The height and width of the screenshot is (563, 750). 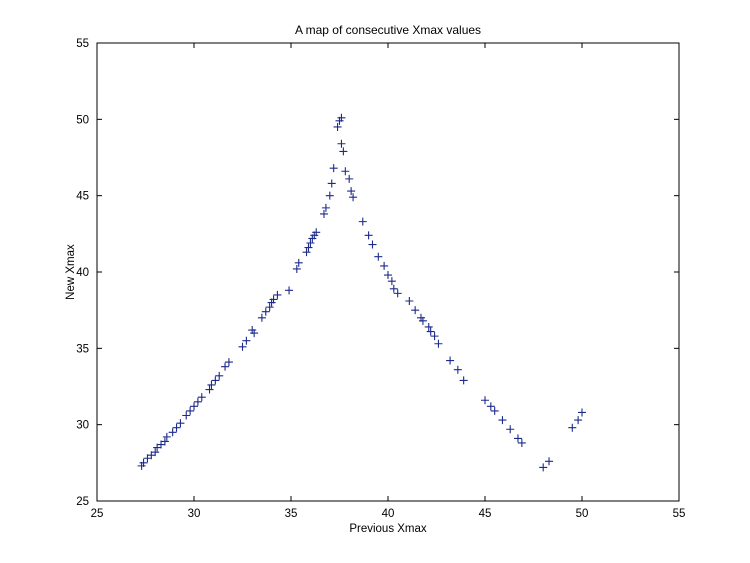 What do you see at coordinates (388, 30) in the screenshot?
I see `chart-title: A map of consecutive Xmax values` at bounding box center [388, 30].